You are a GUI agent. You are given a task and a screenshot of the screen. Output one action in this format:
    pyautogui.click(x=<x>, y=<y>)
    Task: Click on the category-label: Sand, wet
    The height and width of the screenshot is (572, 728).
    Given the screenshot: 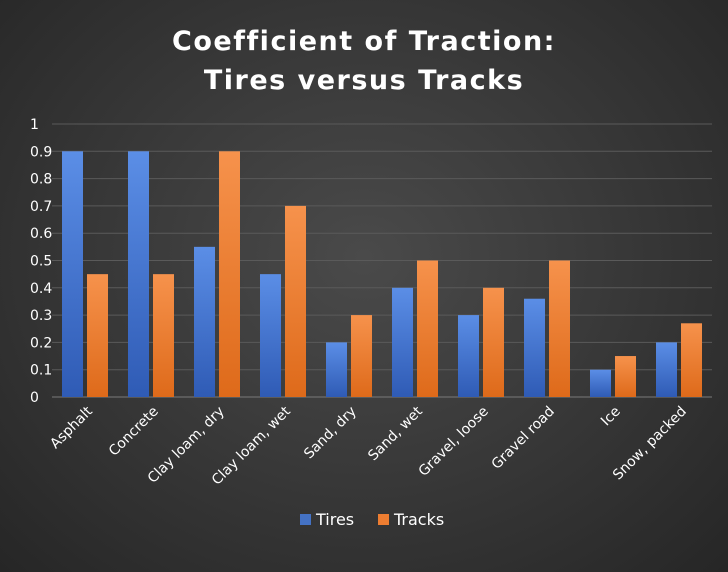 What is the action you would take?
    pyautogui.click(x=395, y=433)
    